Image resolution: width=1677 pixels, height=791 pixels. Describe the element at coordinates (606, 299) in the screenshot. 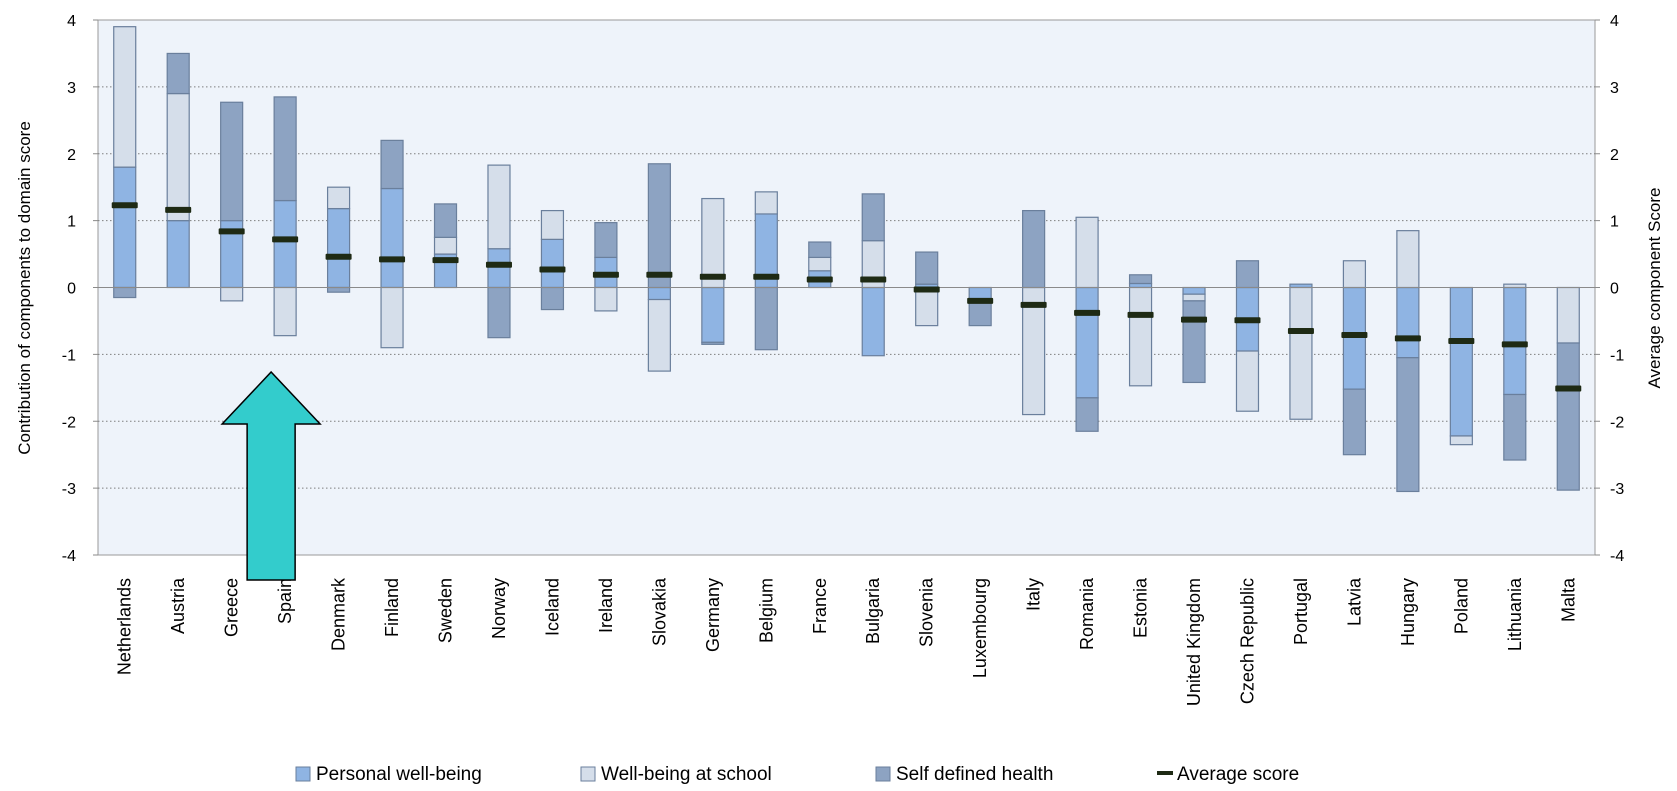

I see `bar-ireland-well-being-at-school` at that location.